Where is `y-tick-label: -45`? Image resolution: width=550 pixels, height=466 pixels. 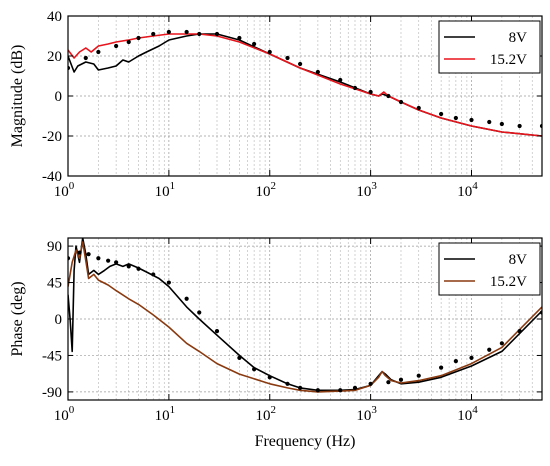
y-tick-label: -45 is located at coordinates (52, 356).